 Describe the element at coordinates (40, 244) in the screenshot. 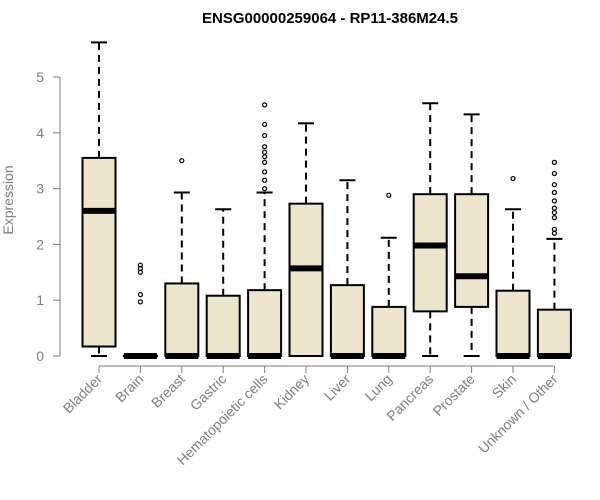

I see `y-tick-label: 2` at that location.